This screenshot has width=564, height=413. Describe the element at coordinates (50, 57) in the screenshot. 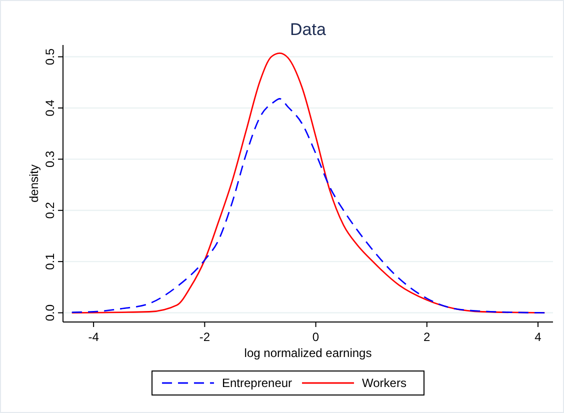

I see `y-tick-label: 0.5` at that location.